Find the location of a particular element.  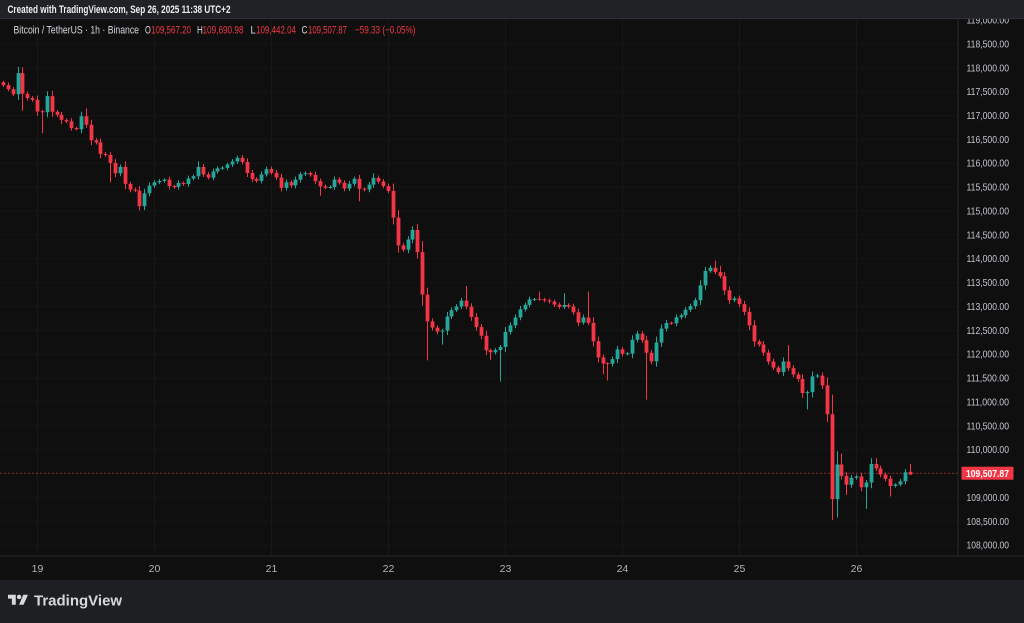

svg-text:Bitcoin / TetherUS · 1h · Bina: Bitcoin / TetherUS · 1h · Binance is located at coordinates (77, 31).